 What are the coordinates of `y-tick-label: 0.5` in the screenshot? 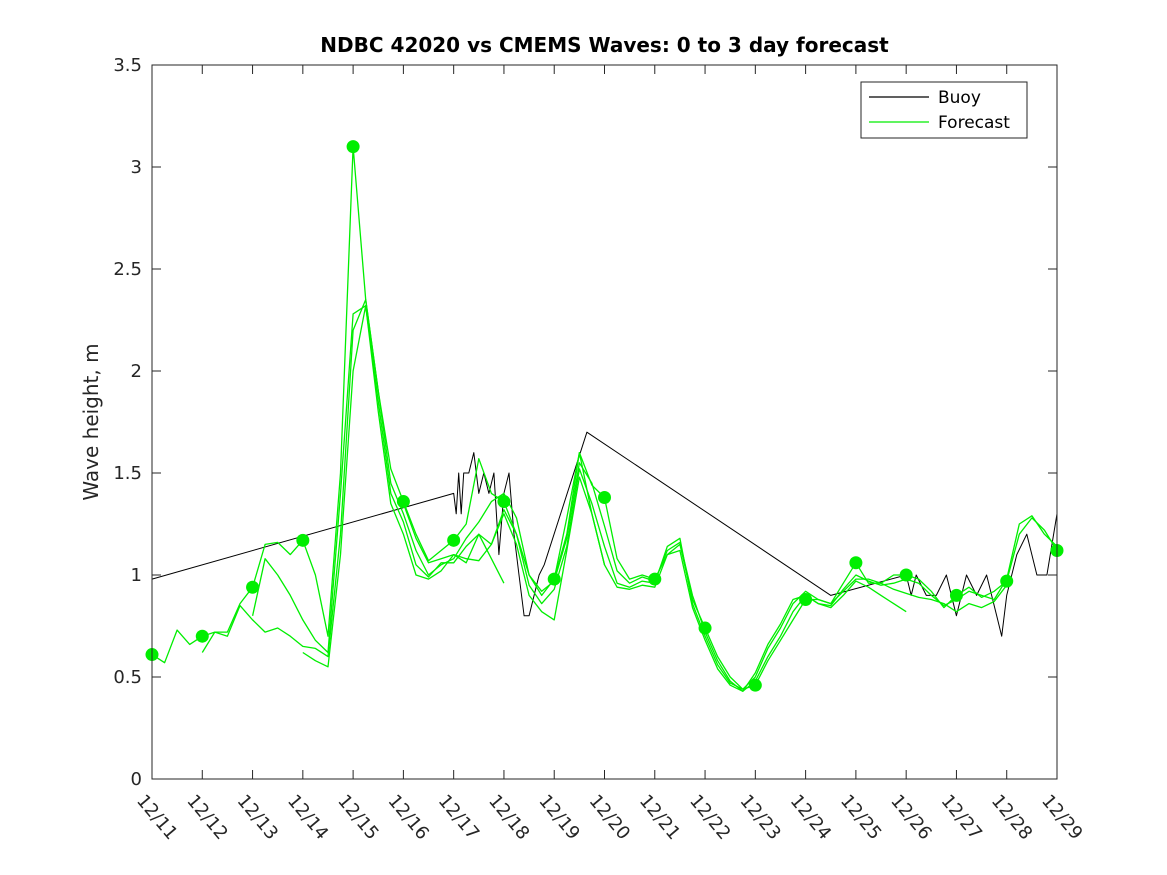 It's located at (127, 677).